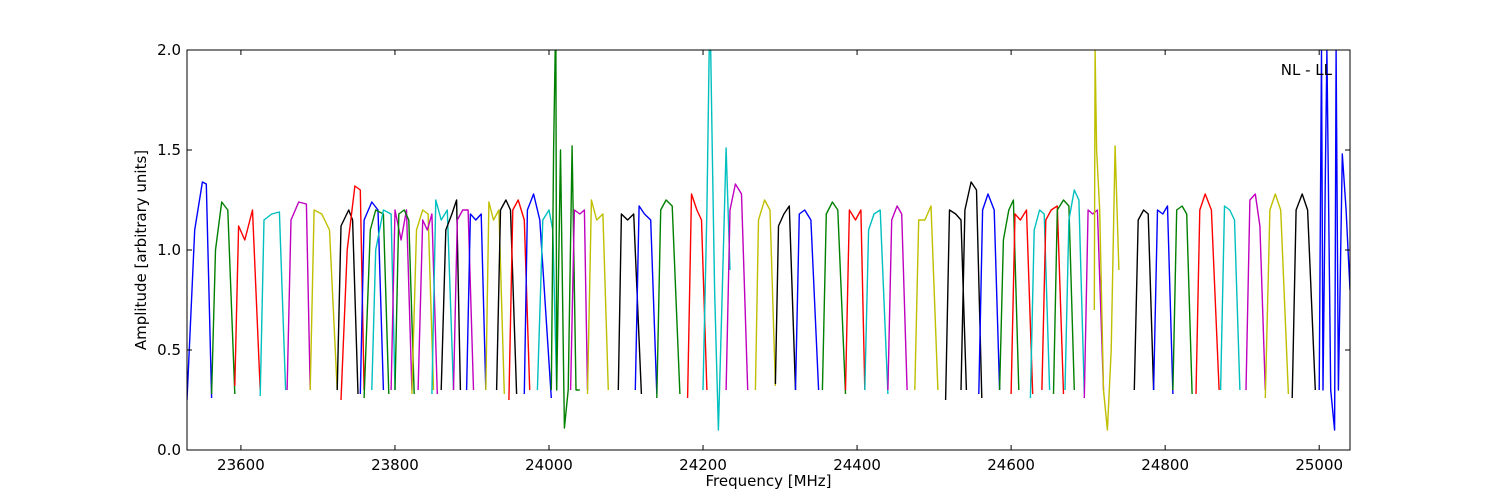  Describe the element at coordinates (1319, 465) in the screenshot. I see `x-tick-label: 25000` at that location.